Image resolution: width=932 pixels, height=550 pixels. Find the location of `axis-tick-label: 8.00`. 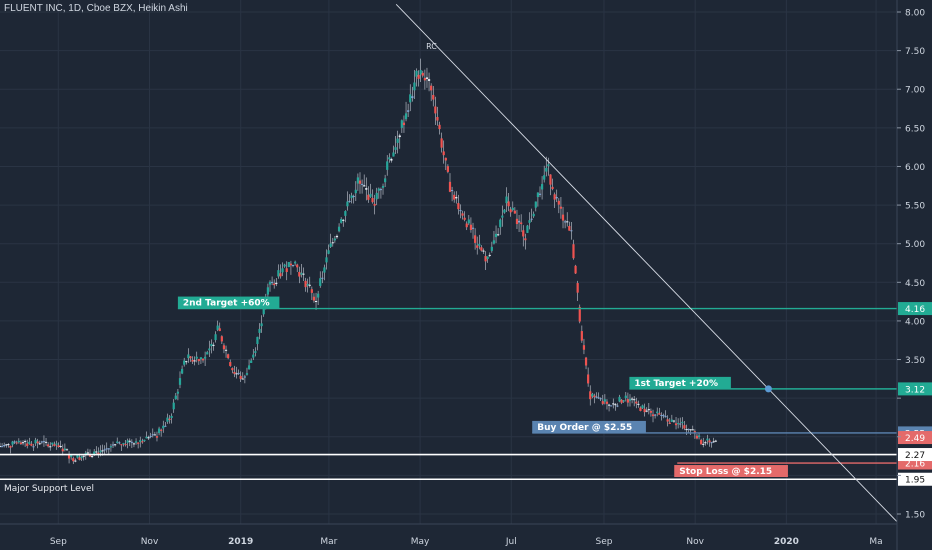

axis-tick-label: 8.00 is located at coordinates (915, 14).